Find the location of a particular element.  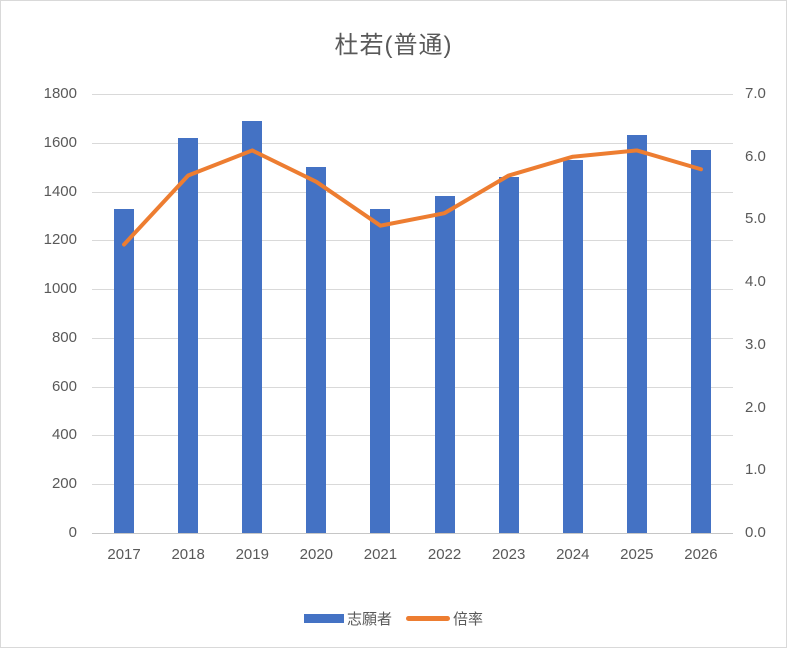

x-tick-2026: 2026 is located at coordinates (701, 554).